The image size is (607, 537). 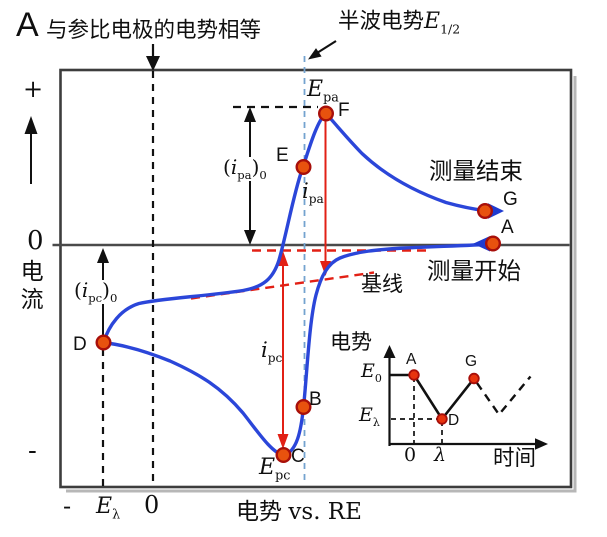 What do you see at coordinates (78, 290) in the screenshot?
I see `ipc0-open: (` at bounding box center [78, 290].